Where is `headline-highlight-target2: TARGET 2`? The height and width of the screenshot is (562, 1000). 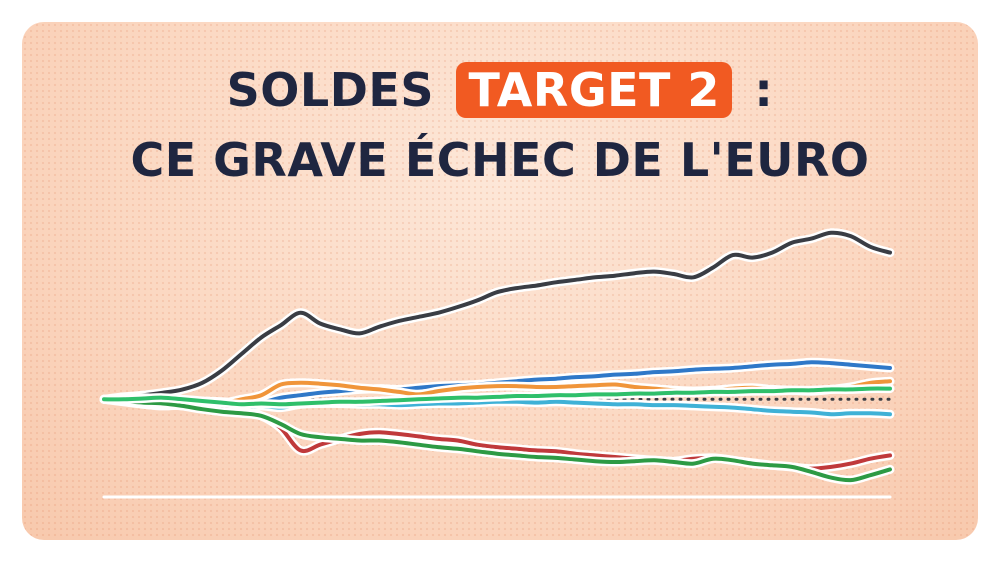 headline-highlight-target2: TARGET 2 is located at coordinates (594, 90).